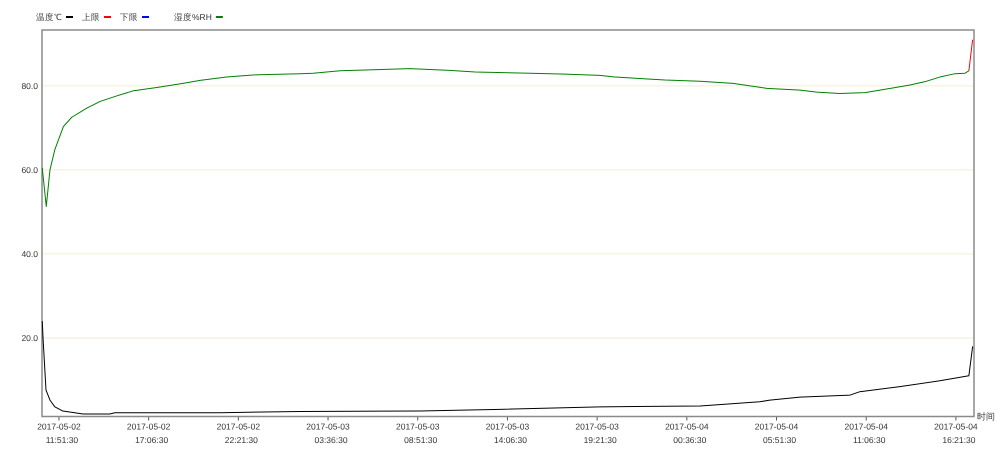 The height and width of the screenshot is (461, 1000). I want to click on legend-label: 湿度%RH, so click(193, 17).